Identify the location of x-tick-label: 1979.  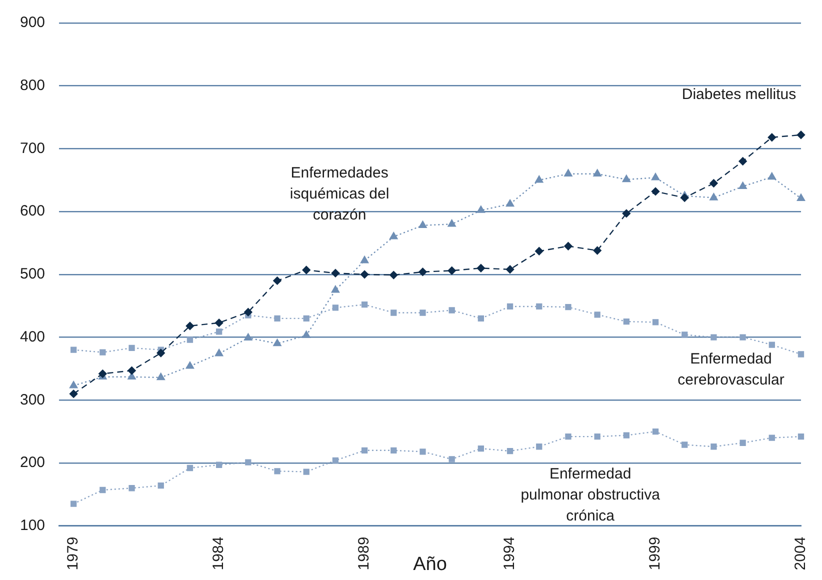
(73, 553).